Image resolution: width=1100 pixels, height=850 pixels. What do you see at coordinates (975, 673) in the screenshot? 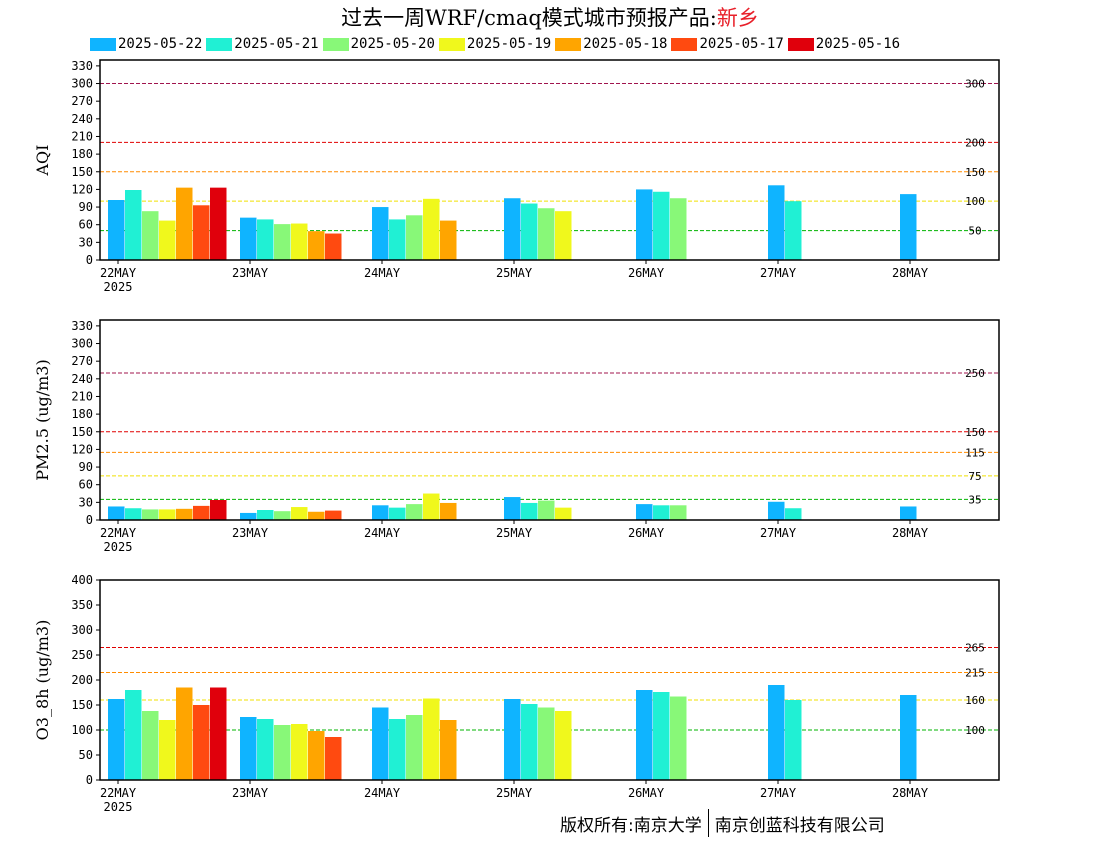
I see `threshold-label: 215` at bounding box center [975, 673].